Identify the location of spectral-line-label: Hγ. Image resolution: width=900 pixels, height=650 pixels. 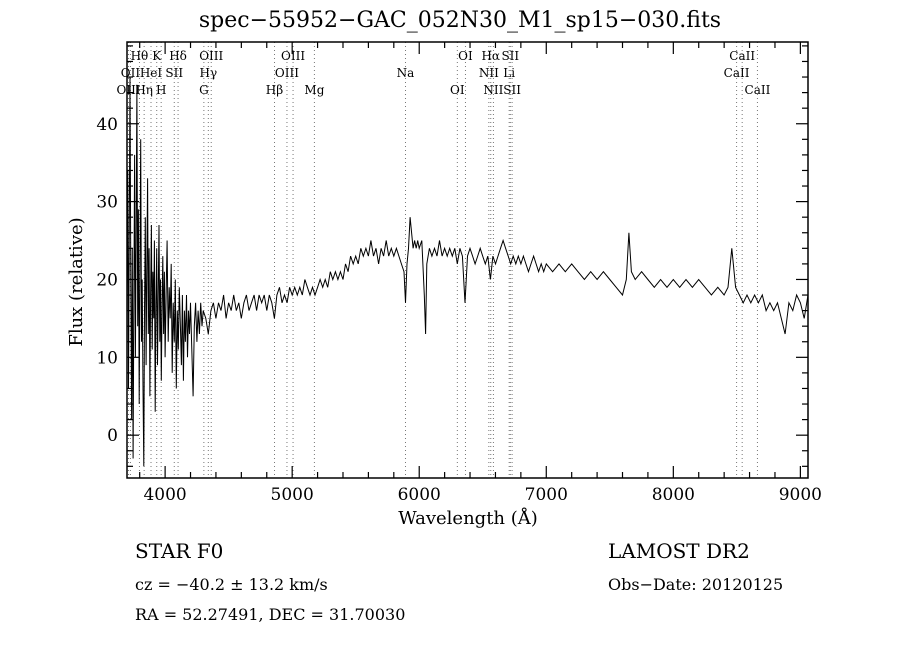
(208, 73).